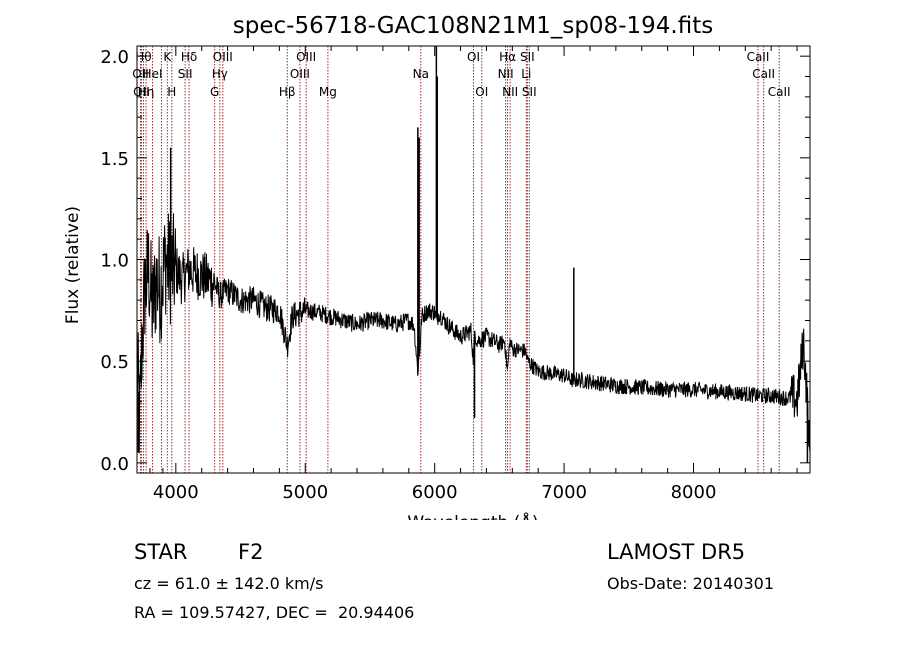 Image resolution: width=900 pixels, height=649 pixels. What do you see at coordinates (287, 92) in the screenshot?
I see `line-label-13: Hβ` at bounding box center [287, 92].